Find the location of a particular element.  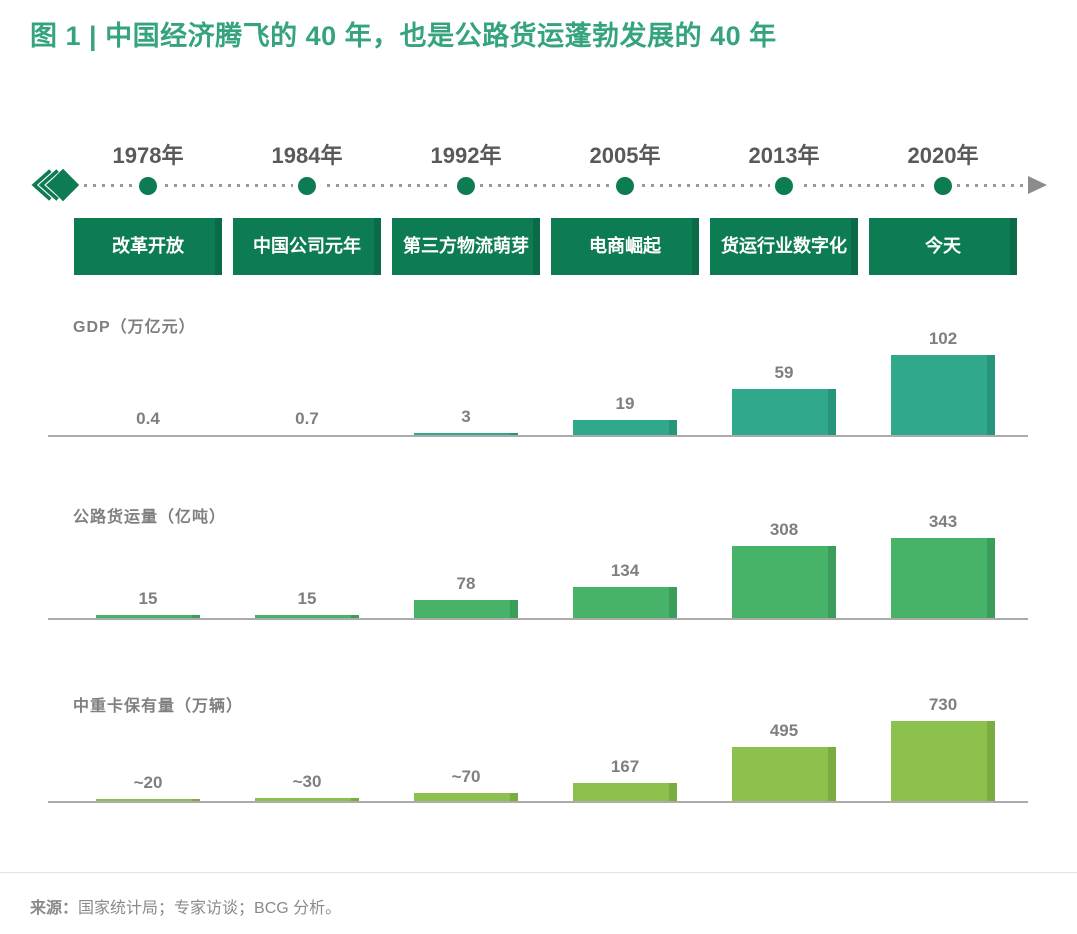

era-box: 改革开放 is located at coordinates (148, 246).